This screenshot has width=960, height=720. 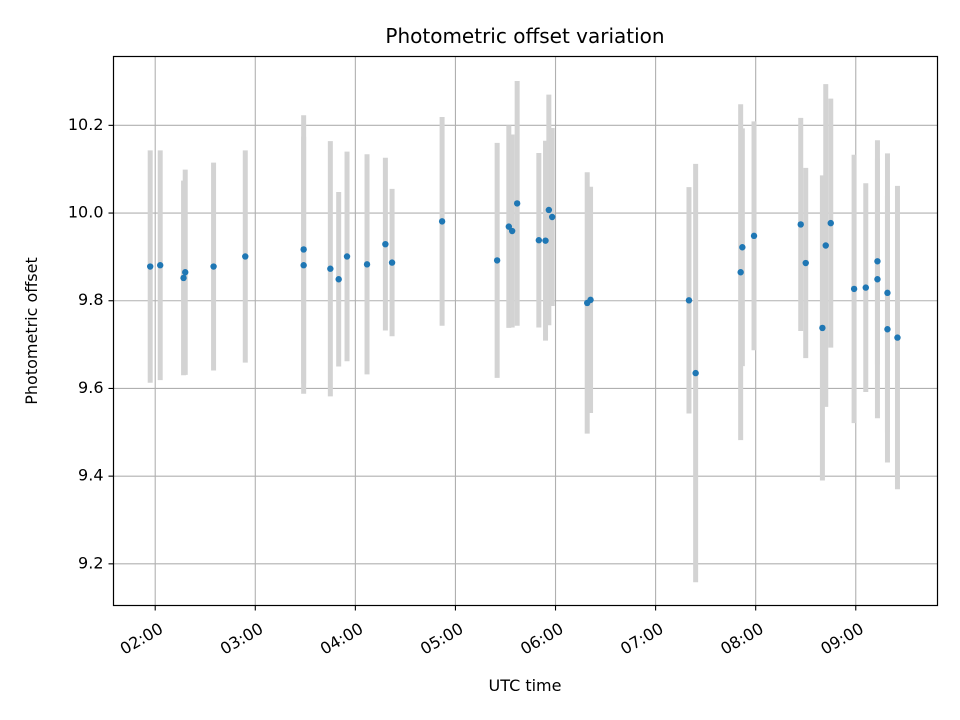 I want to click on x-axis-label: UTC time, so click(x=525, y=685).